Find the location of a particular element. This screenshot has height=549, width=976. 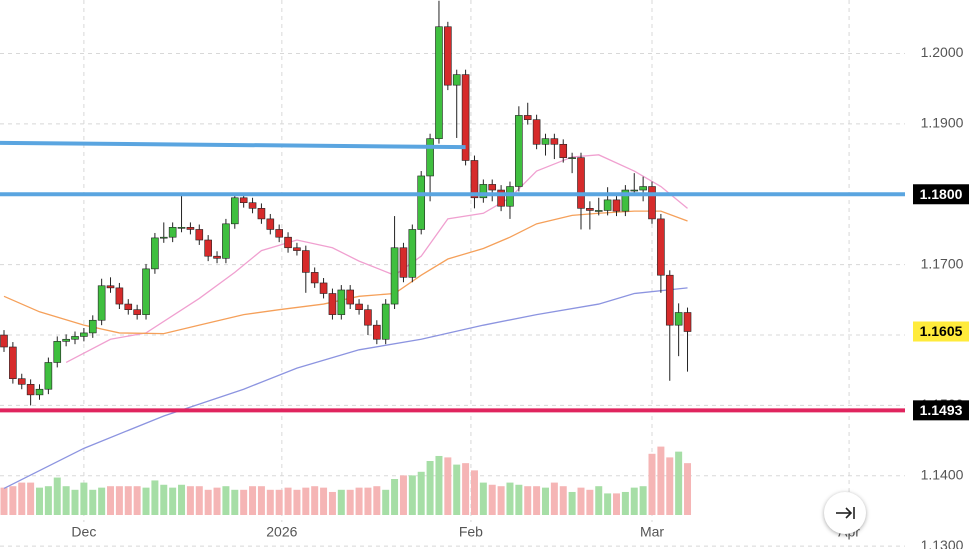

y-tick-label: 1.2000 is located at coordinates (942, 52).